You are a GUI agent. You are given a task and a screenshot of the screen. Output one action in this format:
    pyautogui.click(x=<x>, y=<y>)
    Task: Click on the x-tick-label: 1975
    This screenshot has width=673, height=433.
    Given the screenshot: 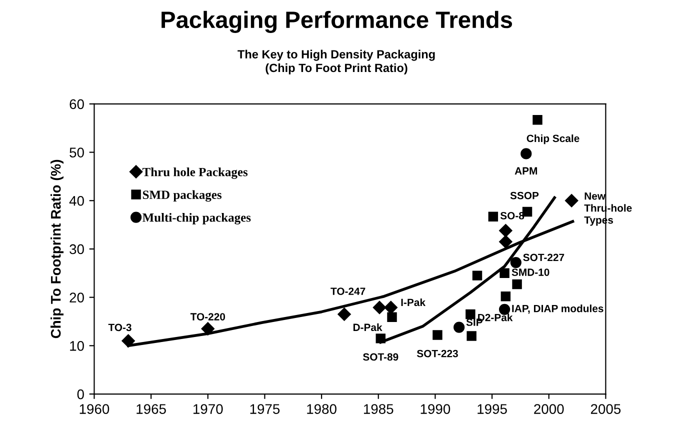 What is the action you would take?
    pyautogui.click(x=265, y=409)
    